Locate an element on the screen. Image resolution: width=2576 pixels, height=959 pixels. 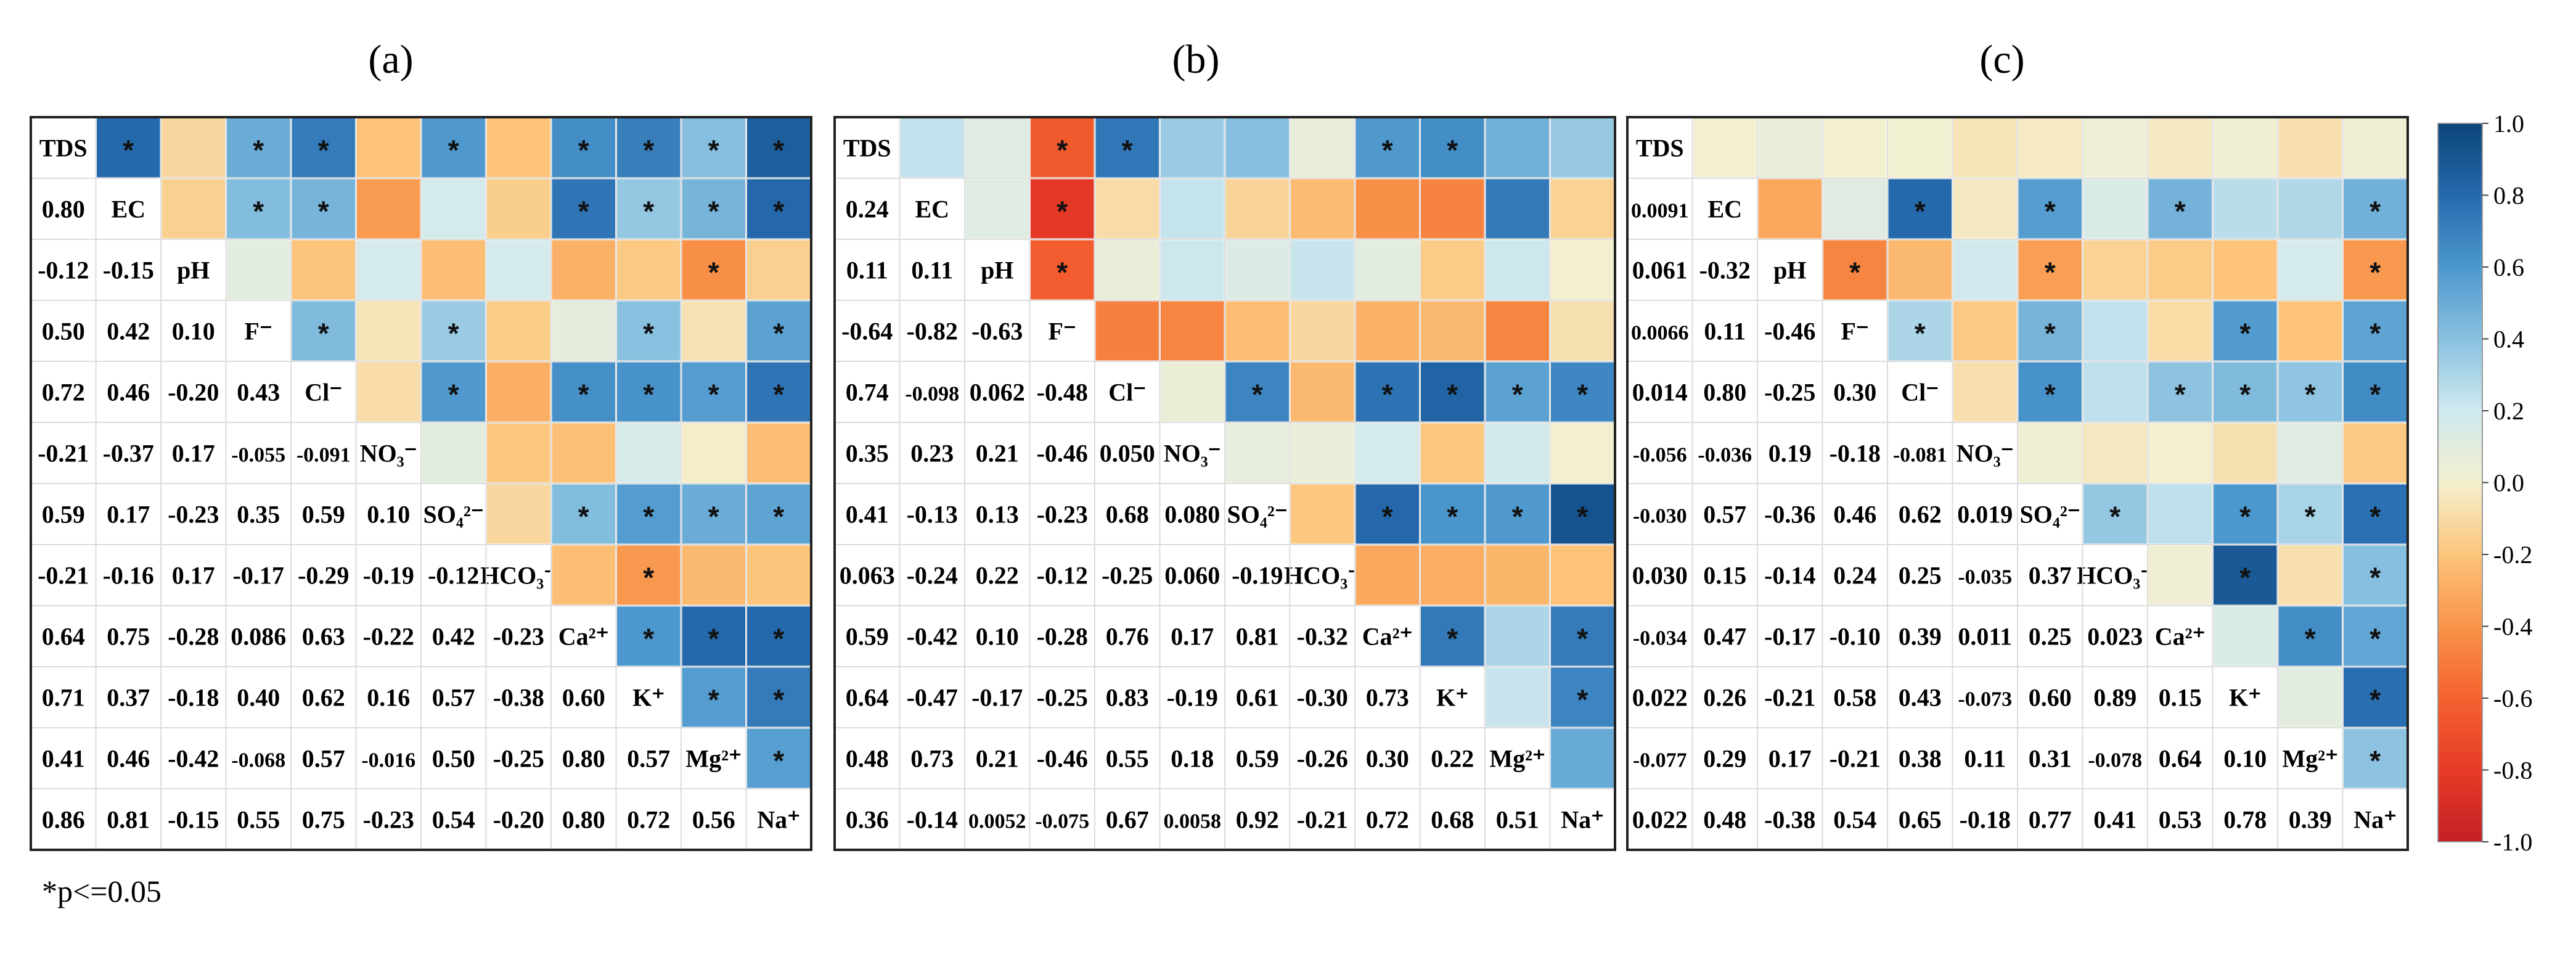
correlation-value: -0.29 is located at coordinates (323, 576).